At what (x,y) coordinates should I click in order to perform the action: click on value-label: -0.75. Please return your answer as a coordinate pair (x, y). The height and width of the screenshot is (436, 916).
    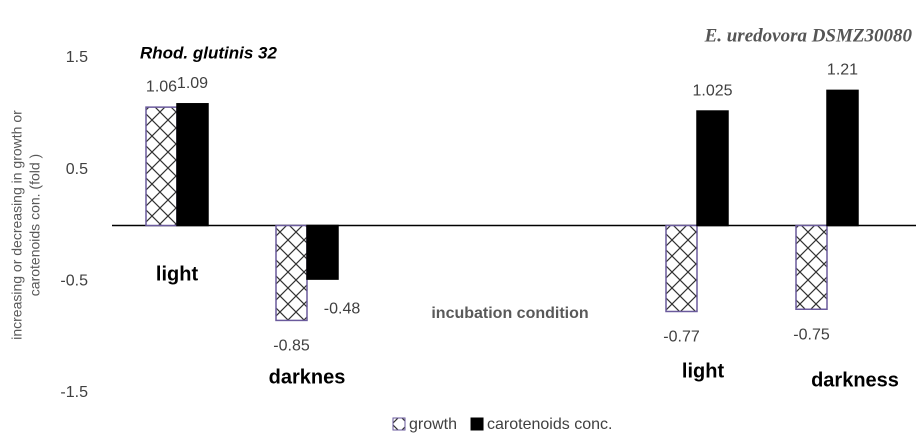
    Looking at the image, I should click on (811, 334).